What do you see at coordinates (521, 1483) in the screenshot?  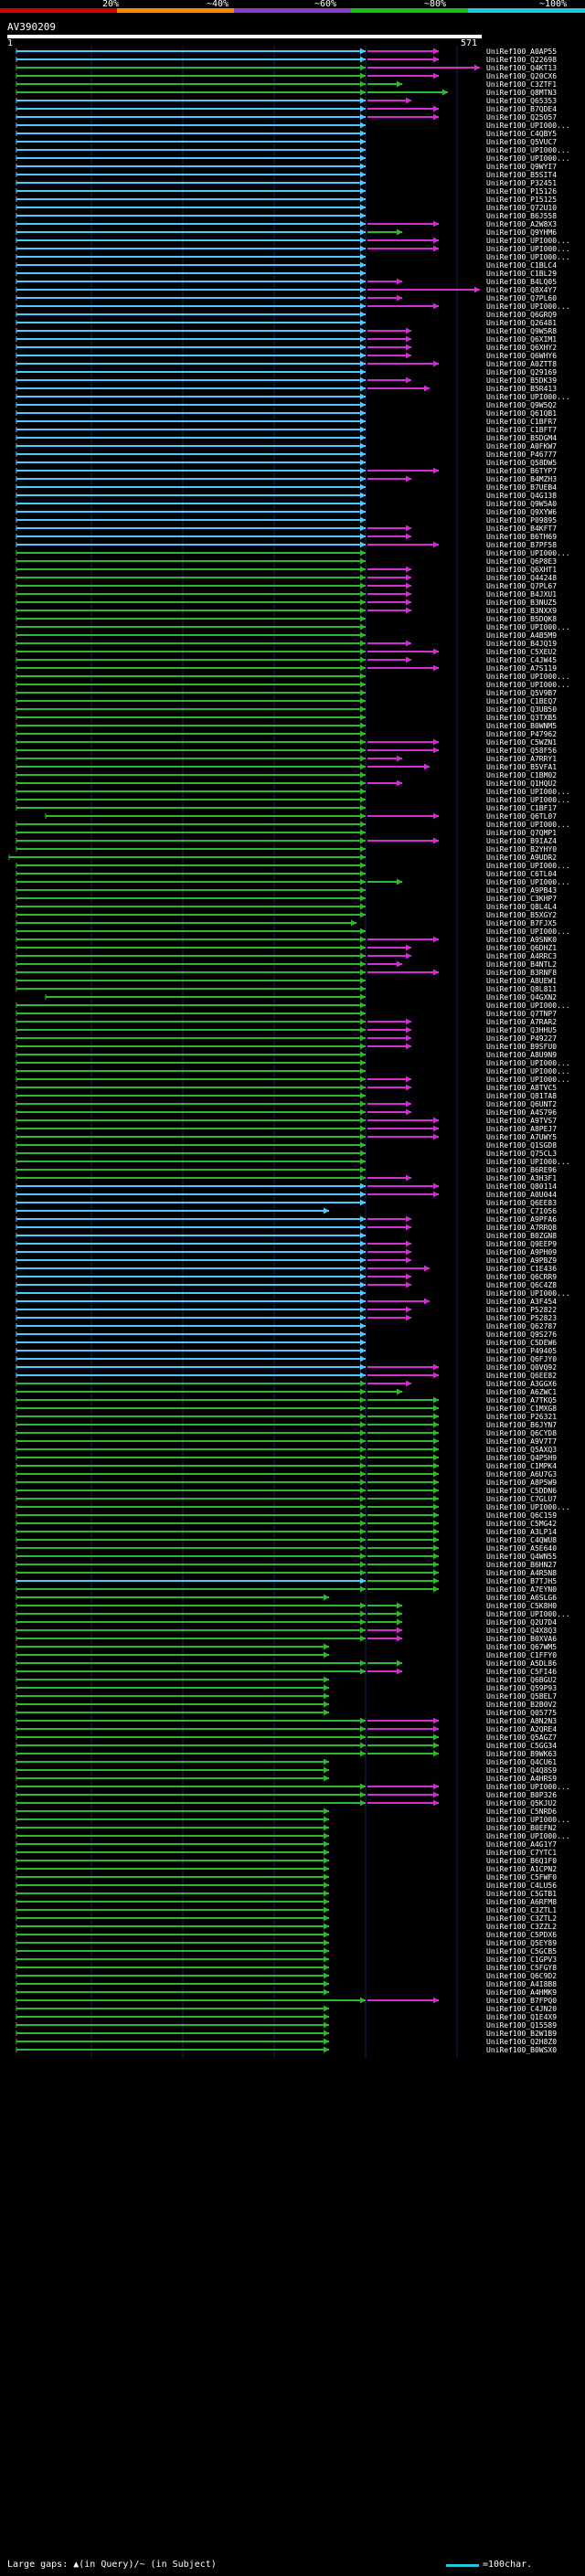 I see `hit-label: UniRef100_A8P5W9` at bounding box center [521, 1483].